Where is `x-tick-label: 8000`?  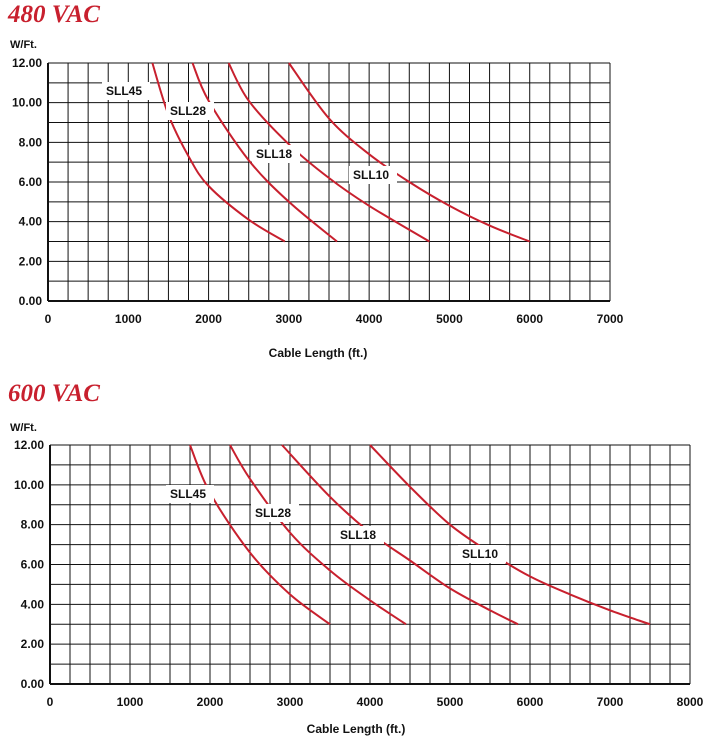
x-tick-label: 8000 is located at coordinates (690, 702).